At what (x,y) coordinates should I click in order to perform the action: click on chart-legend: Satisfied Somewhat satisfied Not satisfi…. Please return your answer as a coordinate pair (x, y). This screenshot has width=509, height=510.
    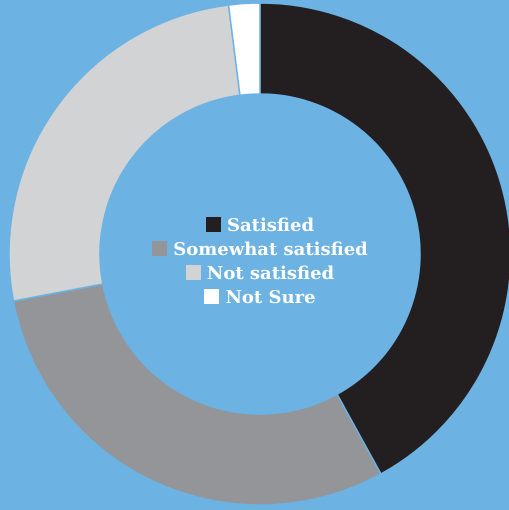
    Looking at the image, I should click on (260, 262).